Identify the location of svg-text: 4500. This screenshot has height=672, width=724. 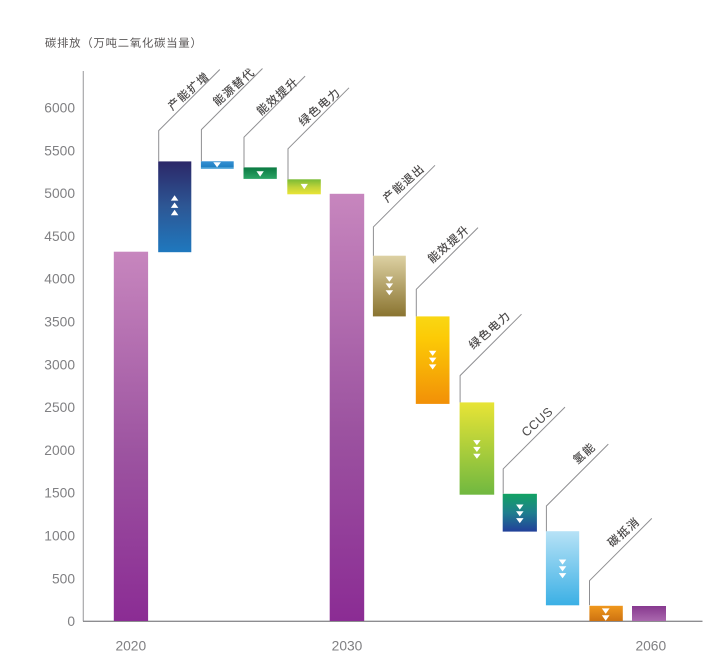
(59, 236).